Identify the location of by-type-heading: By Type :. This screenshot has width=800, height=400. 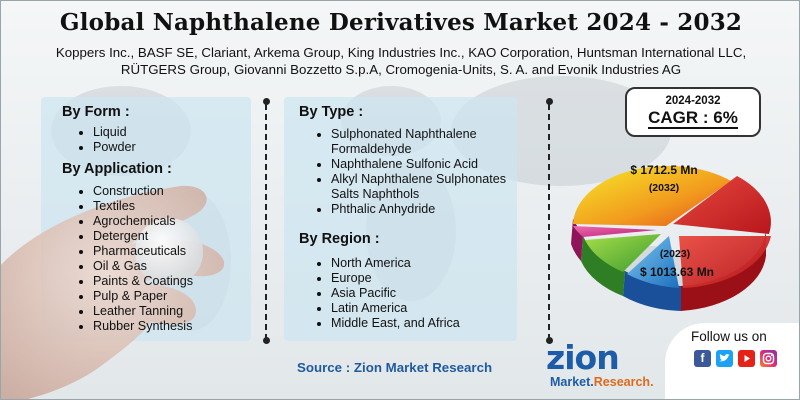
(331, 112).